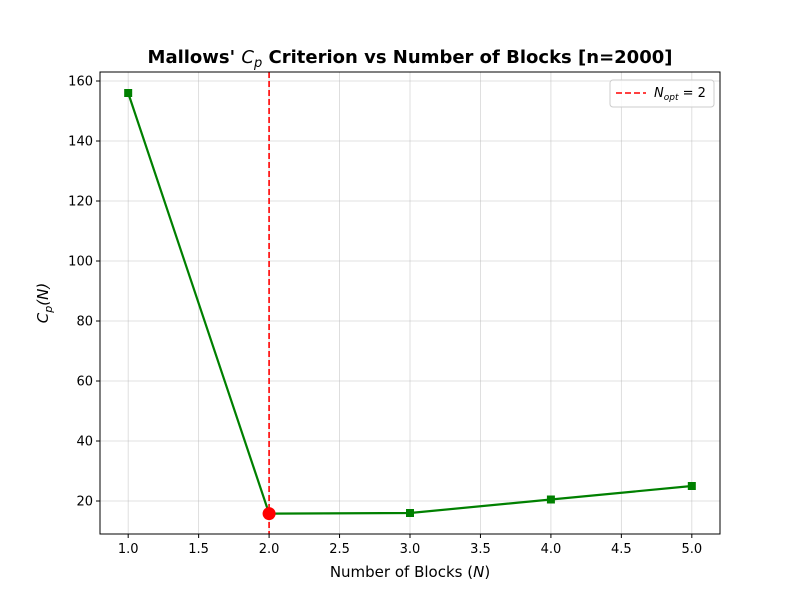 Image resolution: width=800 pixels, height=600 pixels. What do you see at coordinates (84, 292) in the screenshot?
I see `y-axis-ticks: 20 40 60 80 100 120 140 160` at bounding box center [84, 292].